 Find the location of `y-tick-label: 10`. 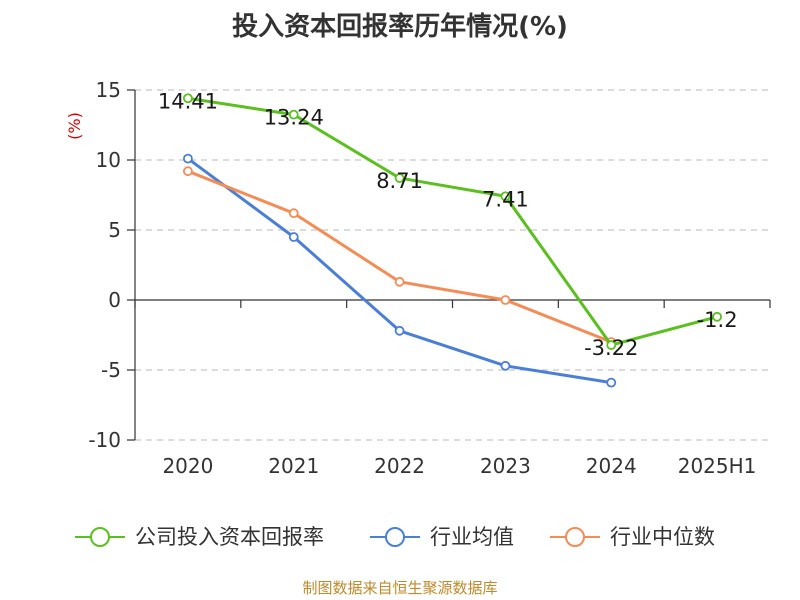

y-tick-label: 10 is located at coordinates (108, 160).